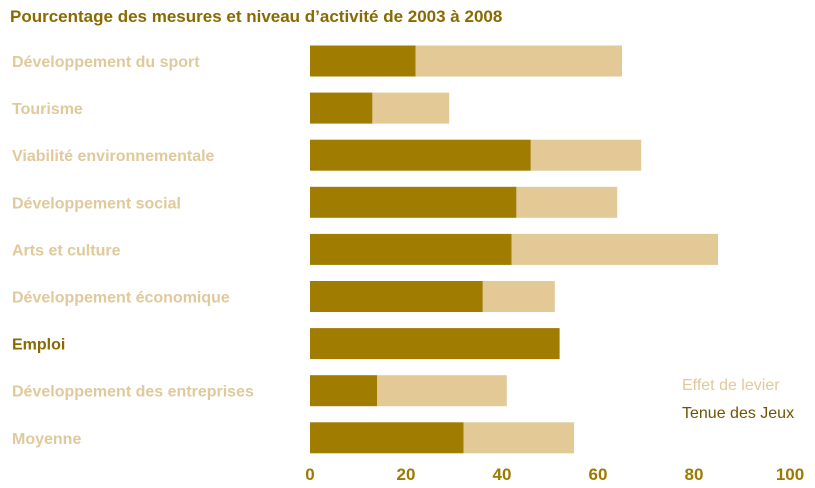  What do you see at coordinates (614, 249) in the screenshot?
I see `bar-effet-de-levier-arts-et-culture` at bounding box center [614, 249].